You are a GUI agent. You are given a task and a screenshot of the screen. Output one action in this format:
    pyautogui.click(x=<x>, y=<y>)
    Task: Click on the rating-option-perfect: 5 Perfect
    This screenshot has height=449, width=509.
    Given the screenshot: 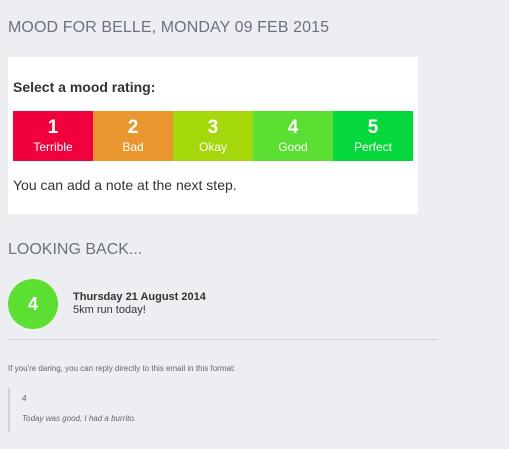 What is the action you would take?
    pyautogui.click(x=373, y=136)
    